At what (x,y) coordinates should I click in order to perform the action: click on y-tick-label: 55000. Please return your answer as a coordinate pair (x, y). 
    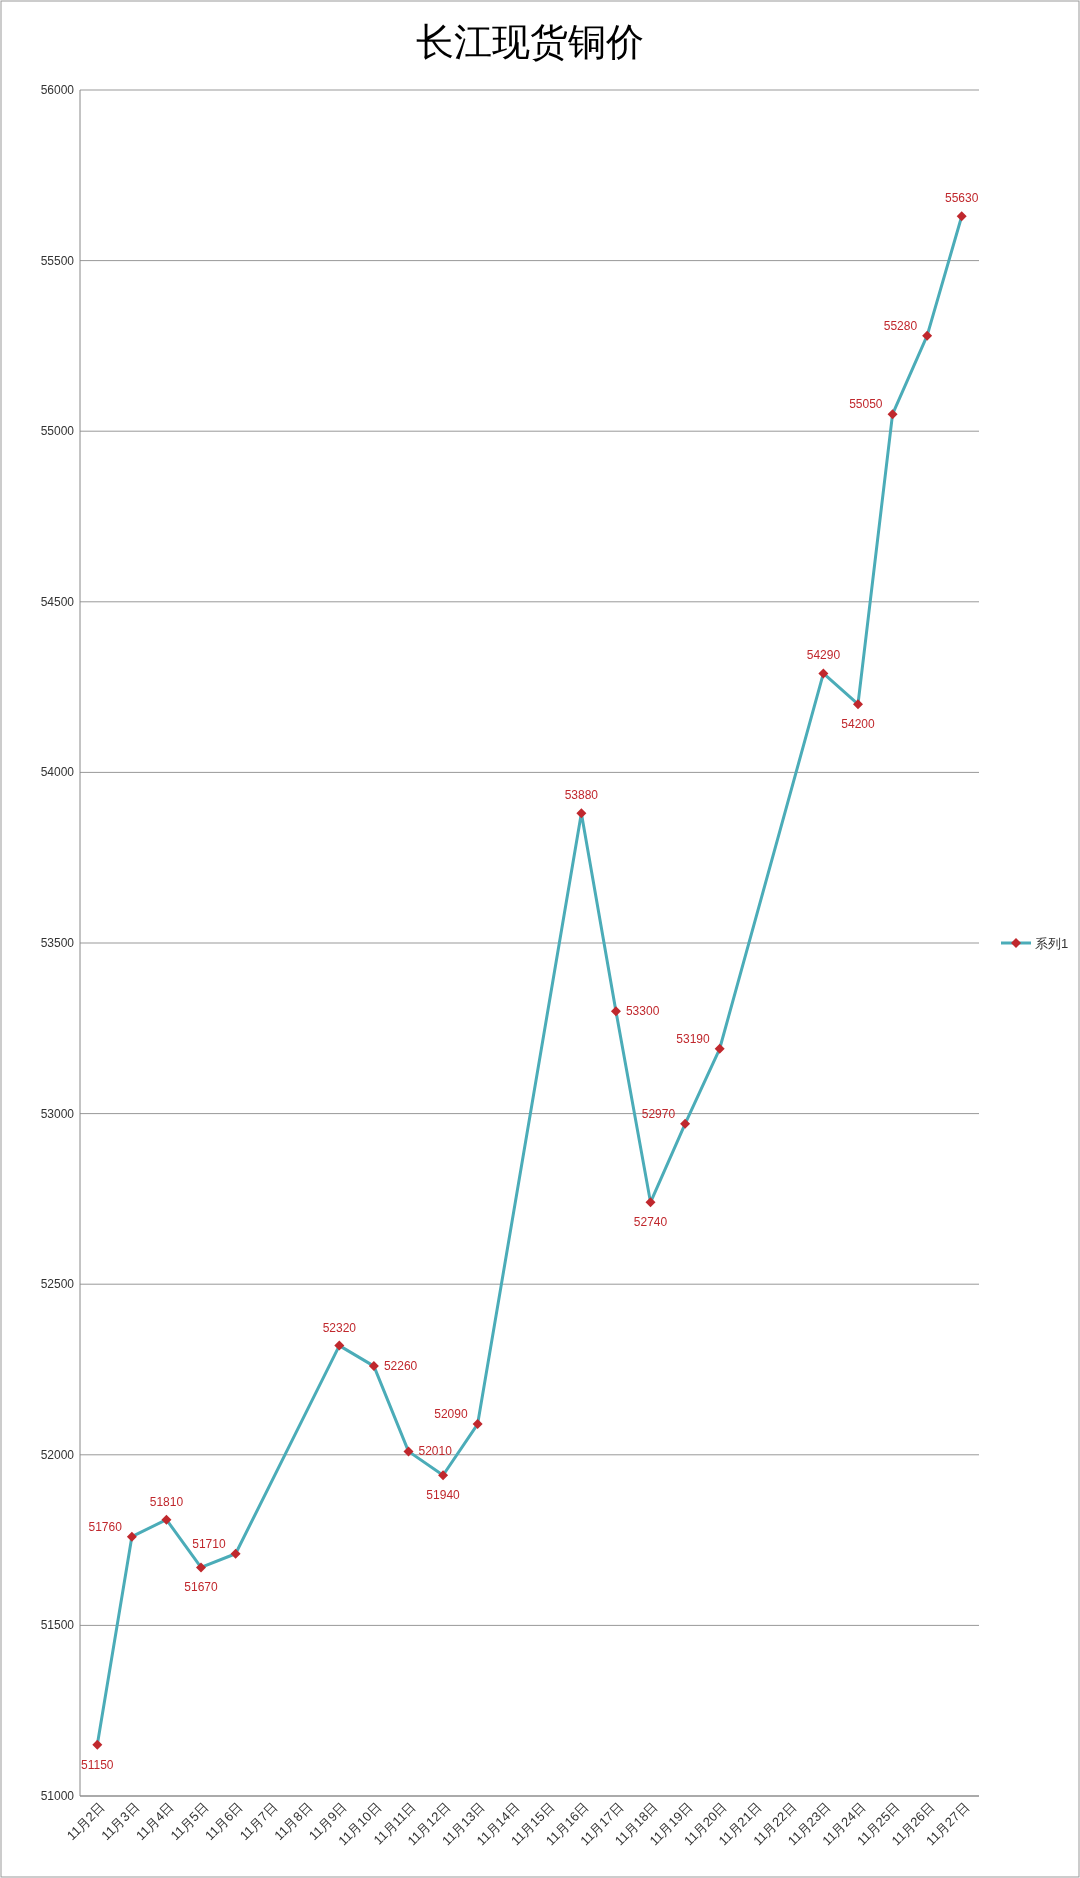
    Looking at the image, I should click on (57, 431).